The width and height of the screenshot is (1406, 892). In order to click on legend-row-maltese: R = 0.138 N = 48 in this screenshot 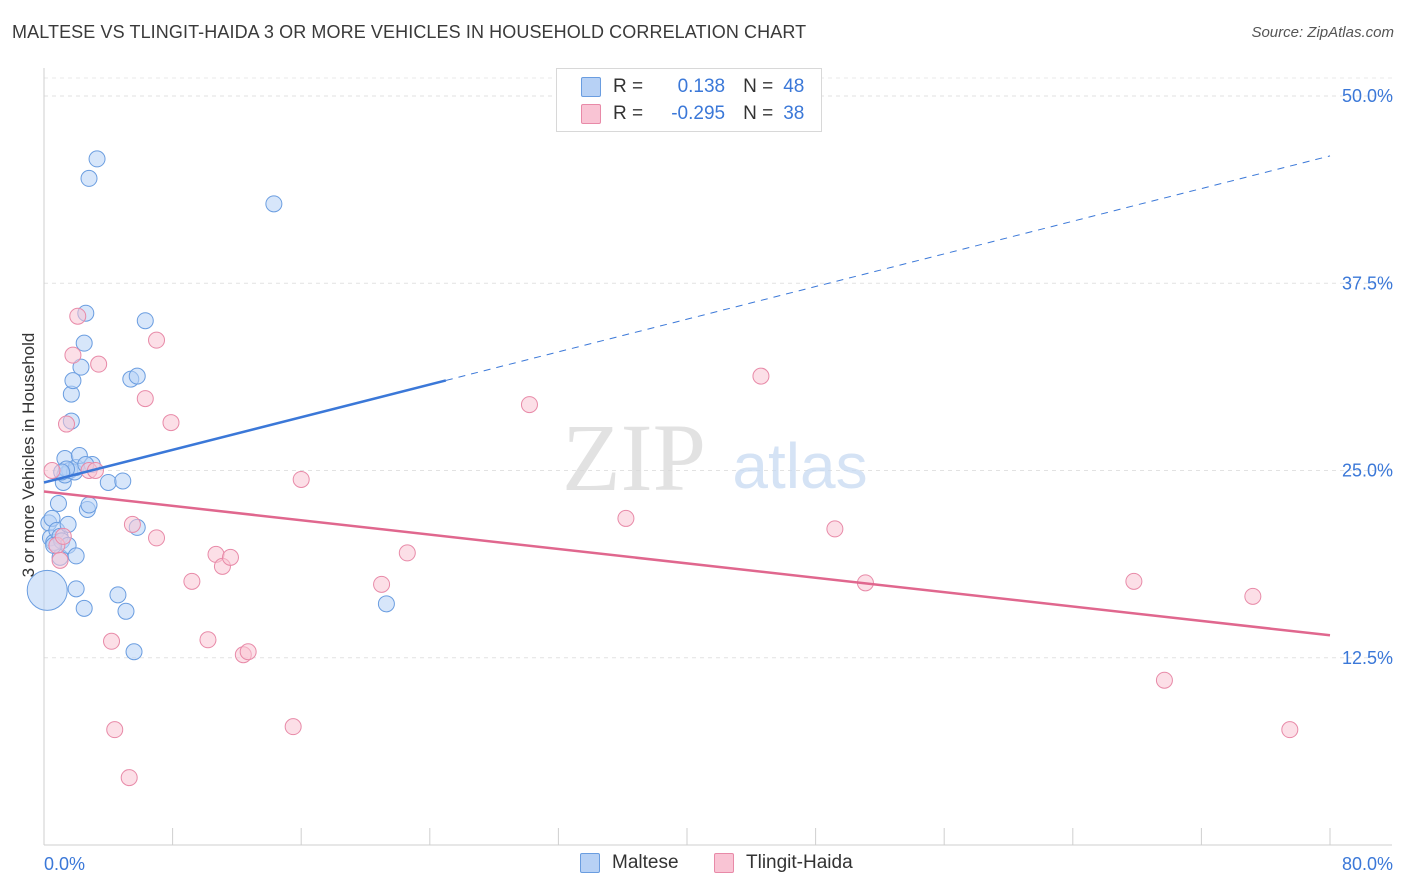, I will do `click(692, 87)`.